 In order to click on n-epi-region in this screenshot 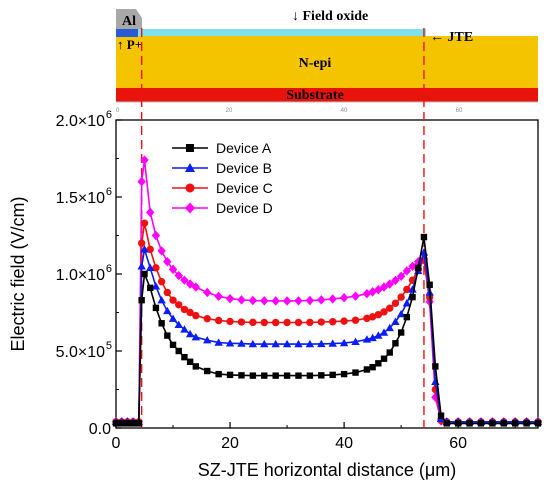, I will do `click(327, 62)`.